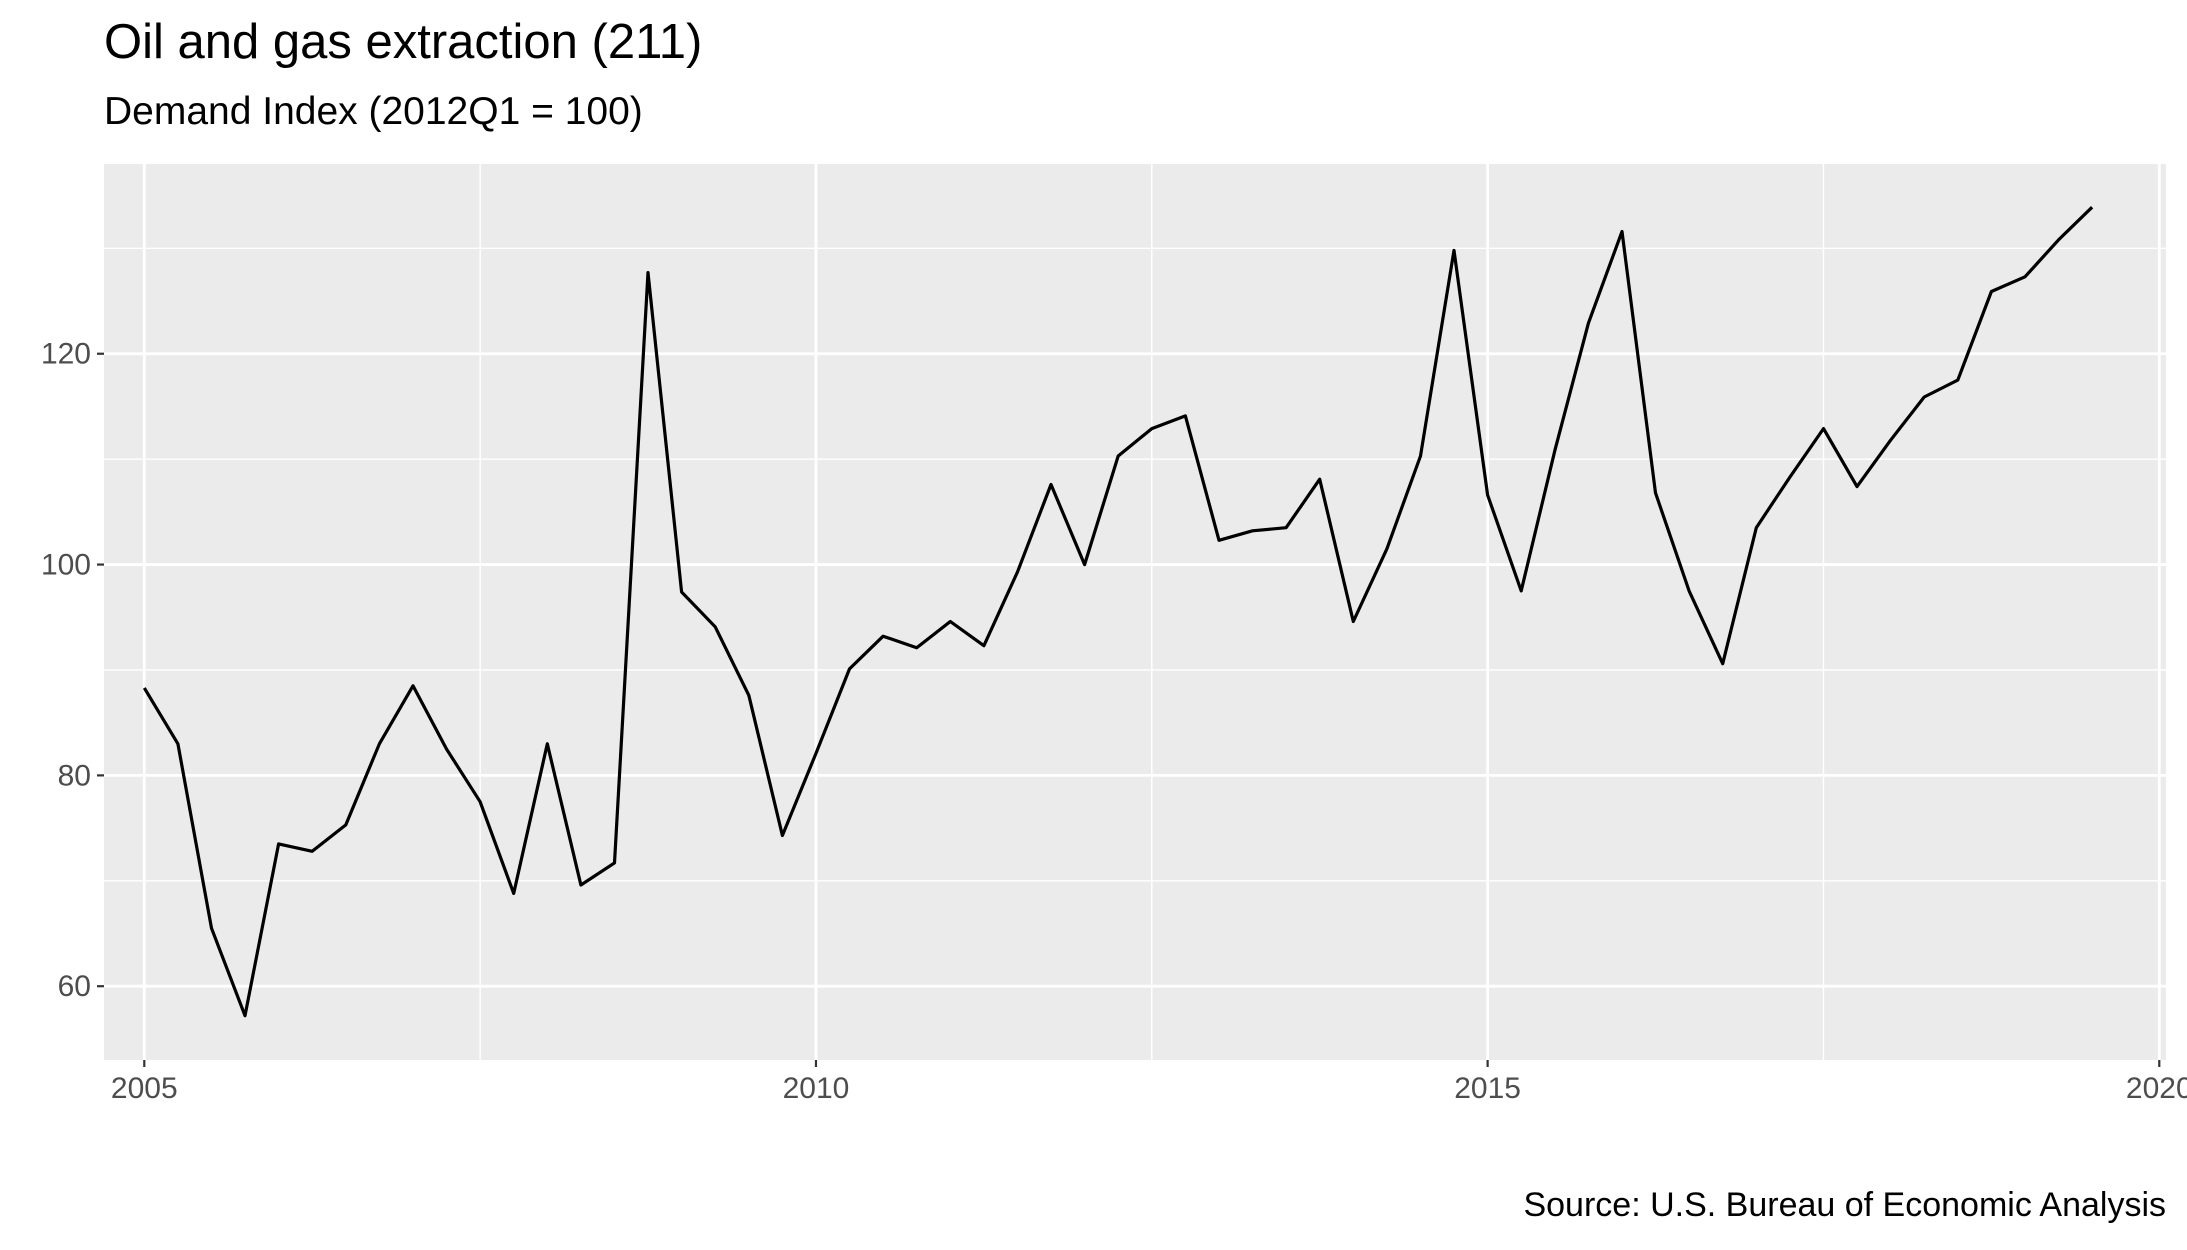 The width and height of the screenshot is (2187, 1250). What do you see at coordinates (1844, 1205) in the screenshot?
I see `source-caption: Source: U.S. Bureau of Economic Analysis` at bounding box center [1844, 1205].